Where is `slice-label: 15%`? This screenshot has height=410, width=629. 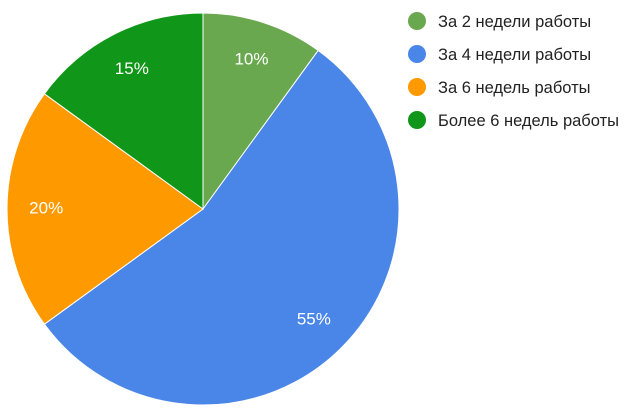 slice-label: 15% is located at coordinates (132, 68).